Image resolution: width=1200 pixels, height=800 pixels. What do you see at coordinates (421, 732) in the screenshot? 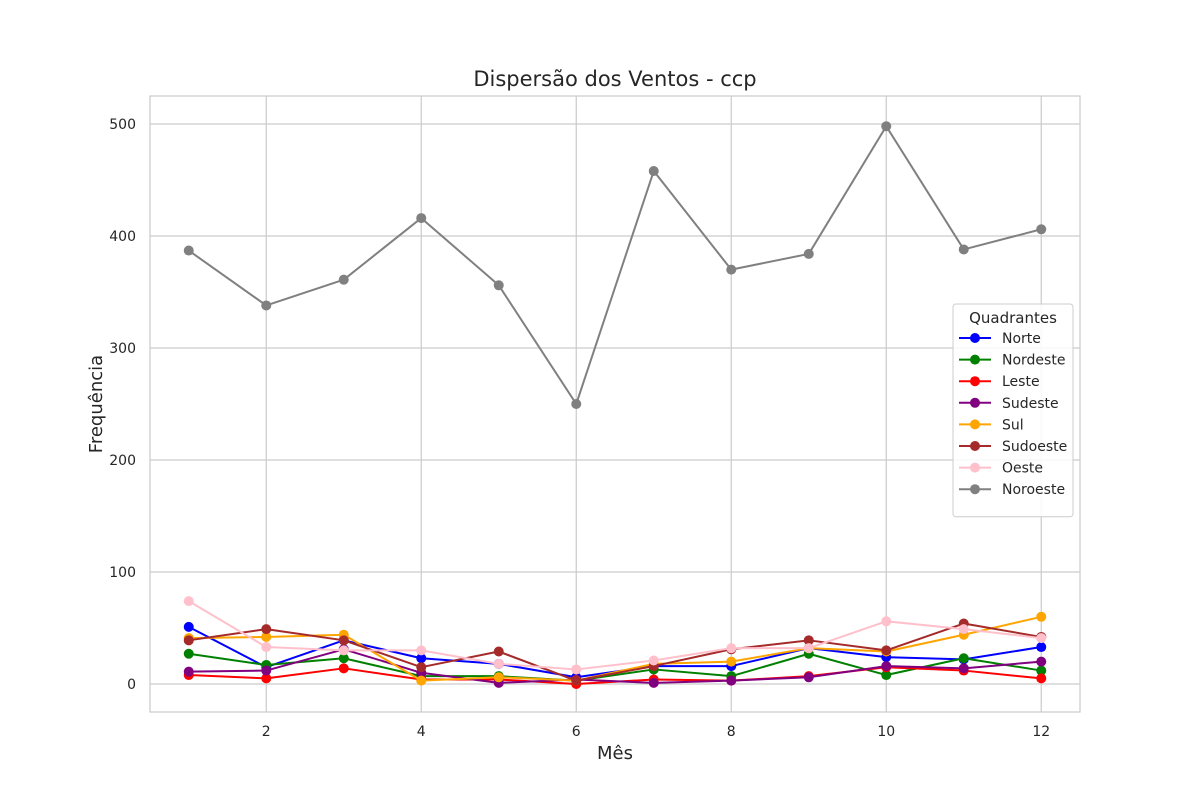
I see `x-tick-label: 4` at bounding box center [421, 732].